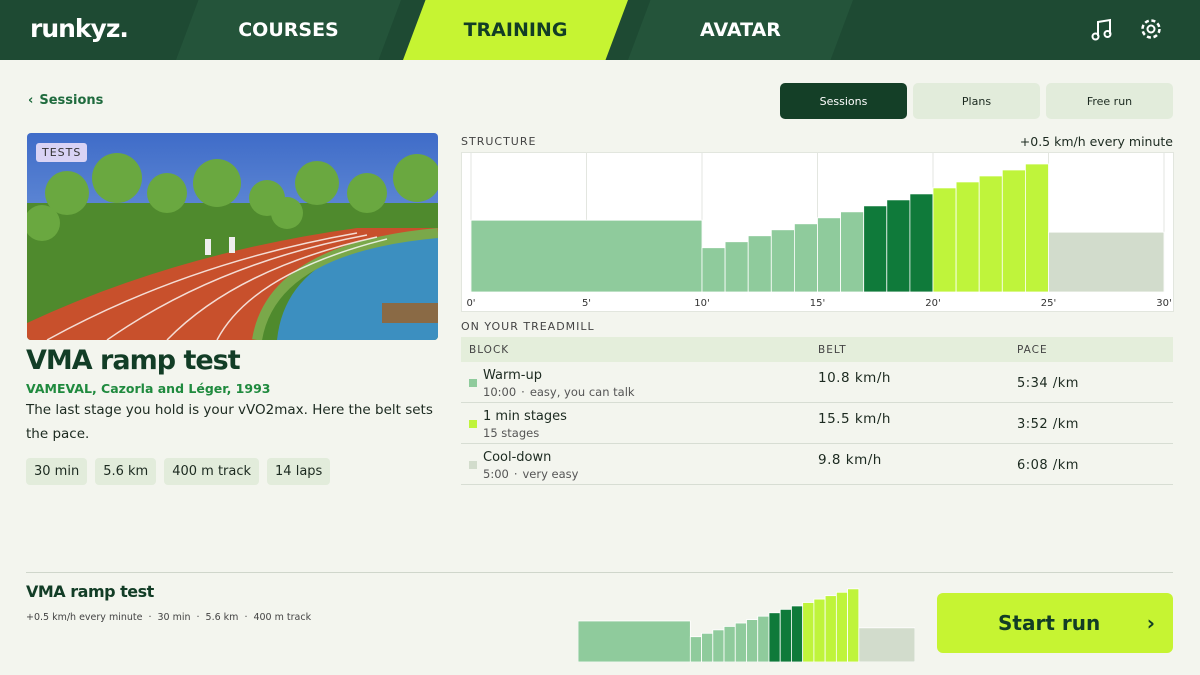 This screenshot has width=1200, height=675. Describe the element at coordinates (299, 471) in the screenshot. I see `chip: 14 laps` at that location.